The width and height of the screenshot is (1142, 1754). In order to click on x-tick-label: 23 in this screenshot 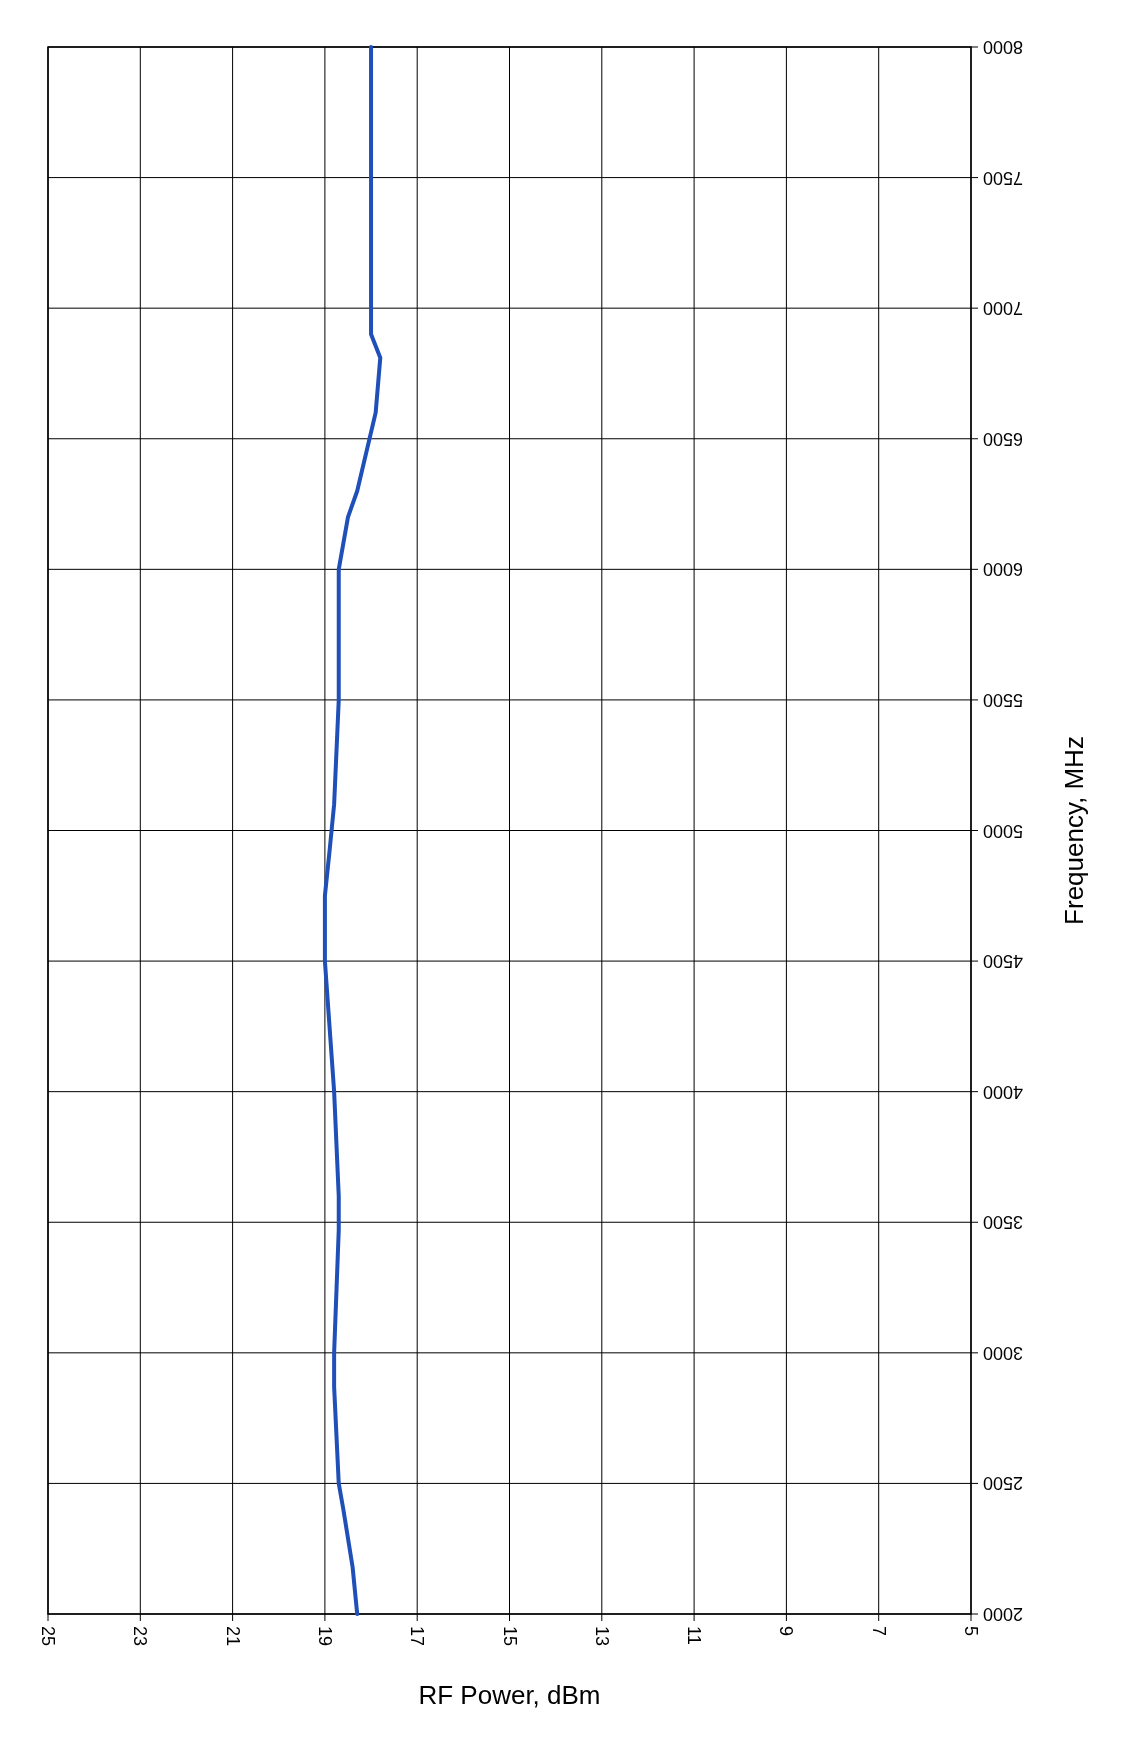, I will do `click(140, 1636)`.